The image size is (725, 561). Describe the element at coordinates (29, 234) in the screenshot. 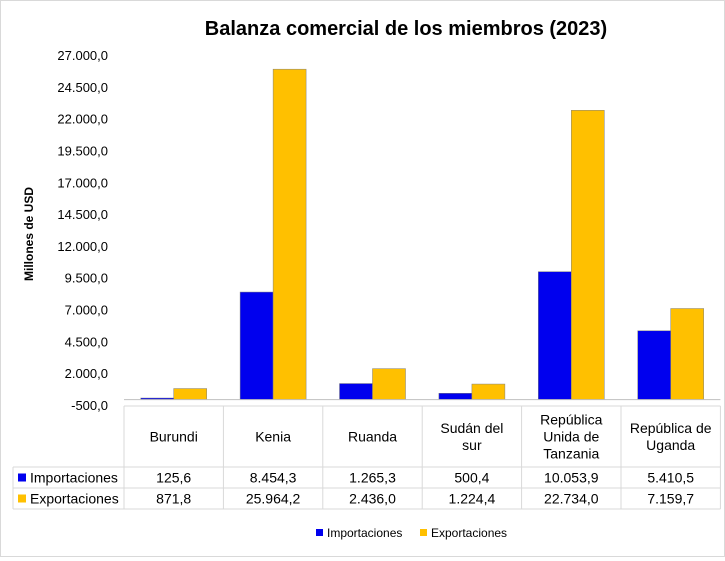

I see `y-axis-label: Millones de USD` at that location.